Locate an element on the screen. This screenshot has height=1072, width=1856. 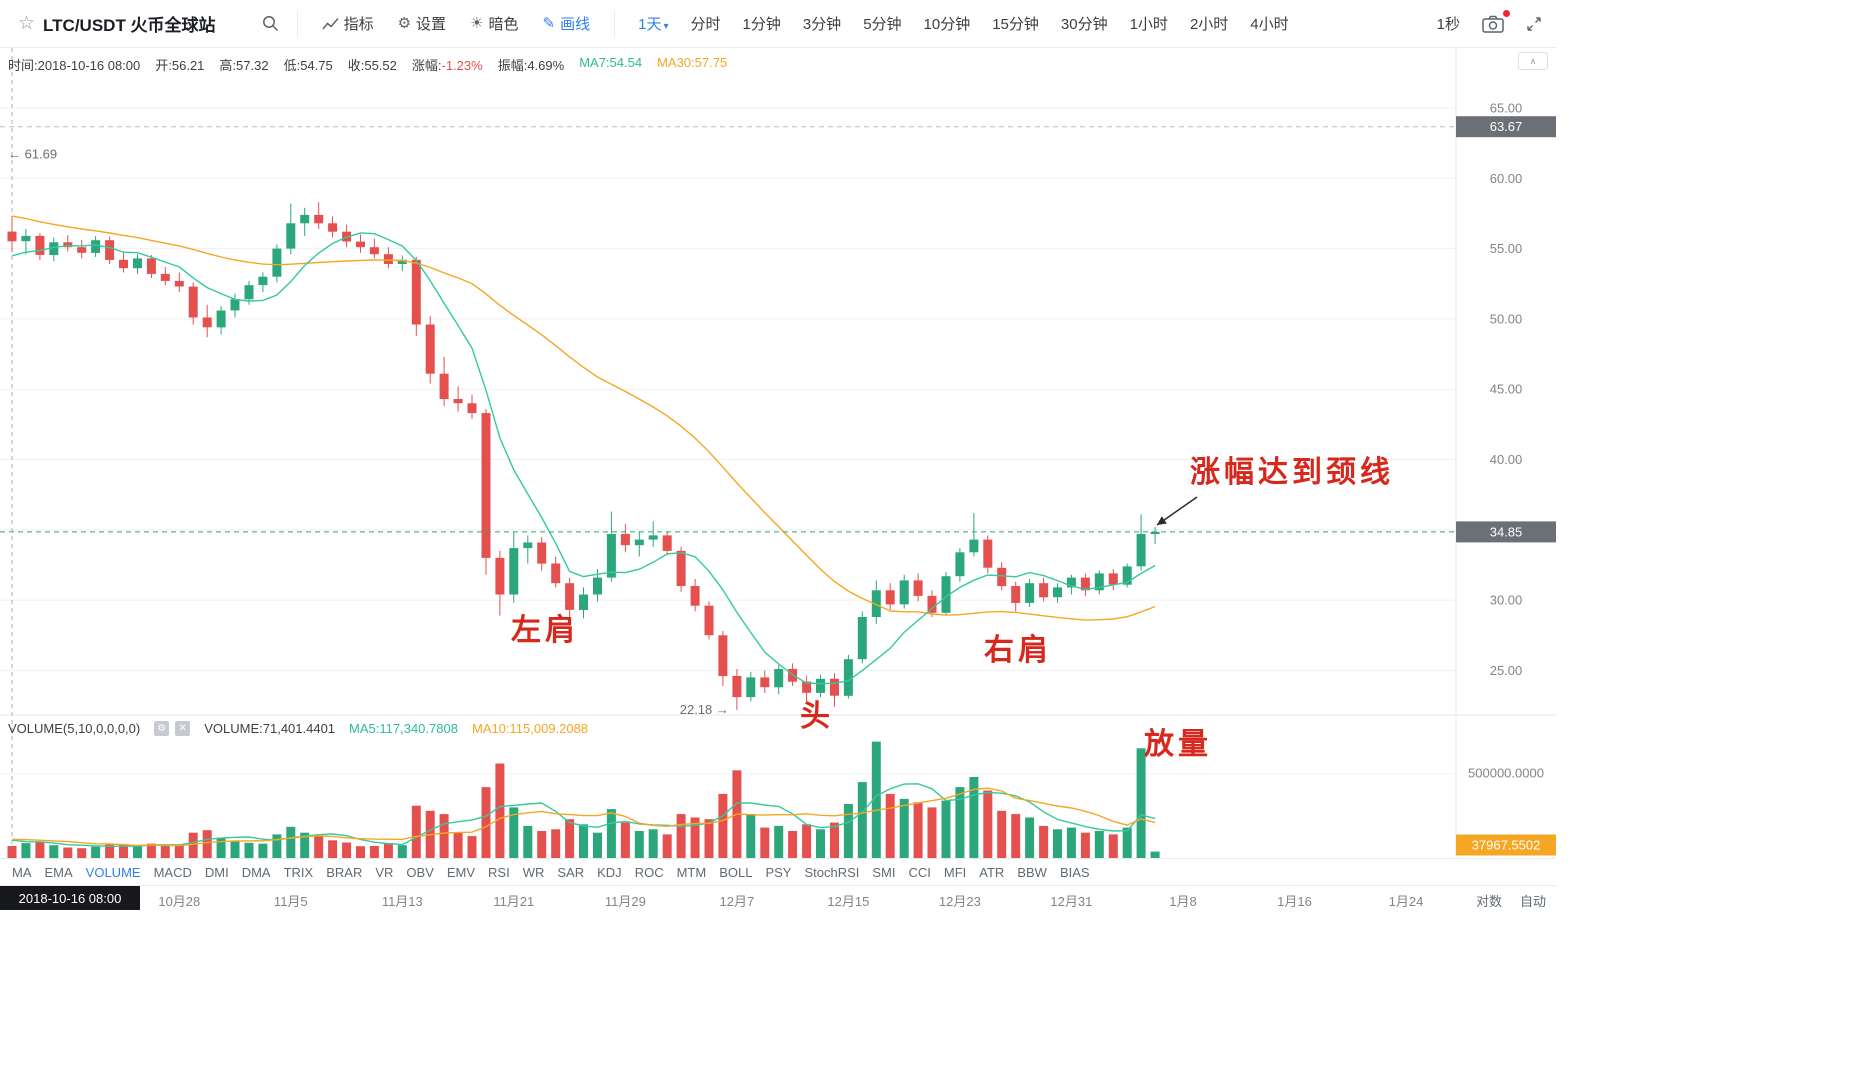
time-axis-label: 1月16 is located at coordinates (1294, 901).